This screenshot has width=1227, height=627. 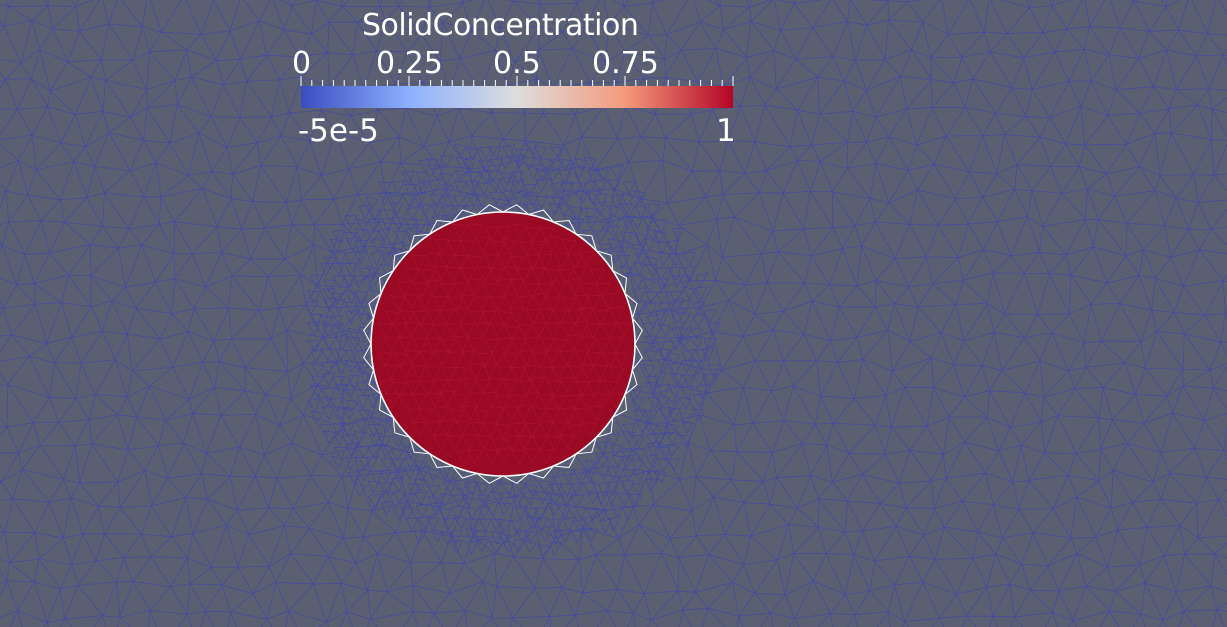 I want to click on solid-disk, so click(x=503, y=344).